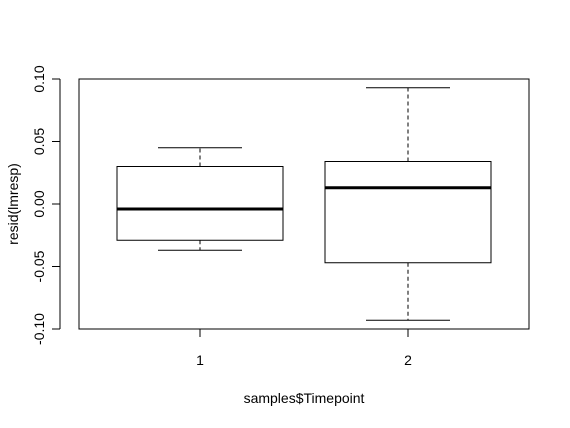 This screenshot has width=570, height=428. What do you see at coordinates (408, 360) in the screenshot?
I see `x-tick-label: 2` at bounding box center [408, 360].